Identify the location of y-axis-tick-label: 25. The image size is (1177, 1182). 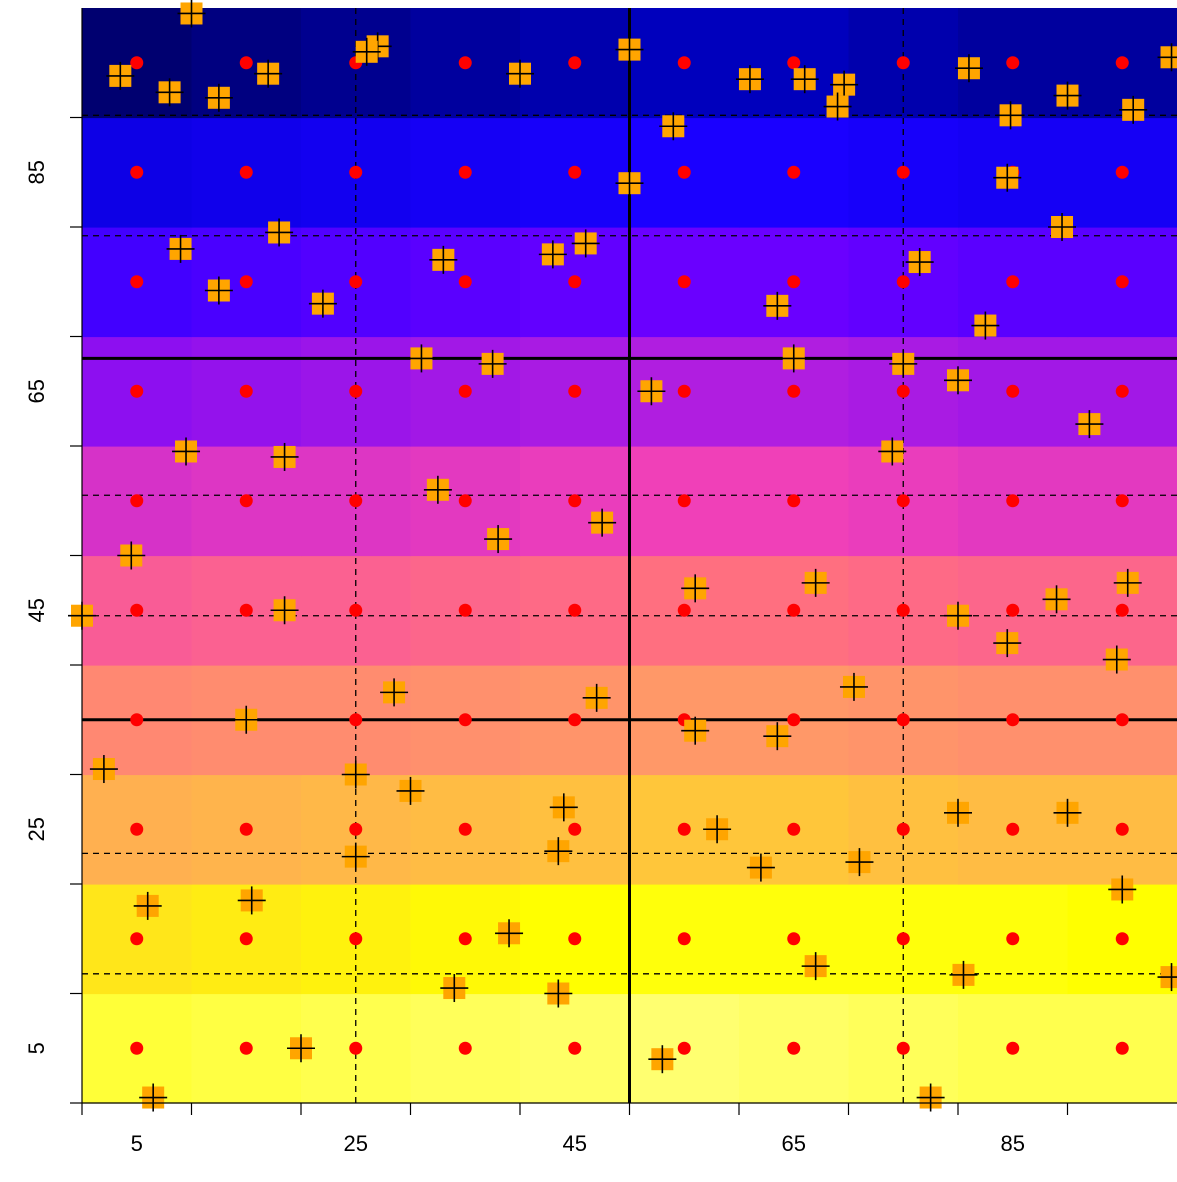
(36, 829).